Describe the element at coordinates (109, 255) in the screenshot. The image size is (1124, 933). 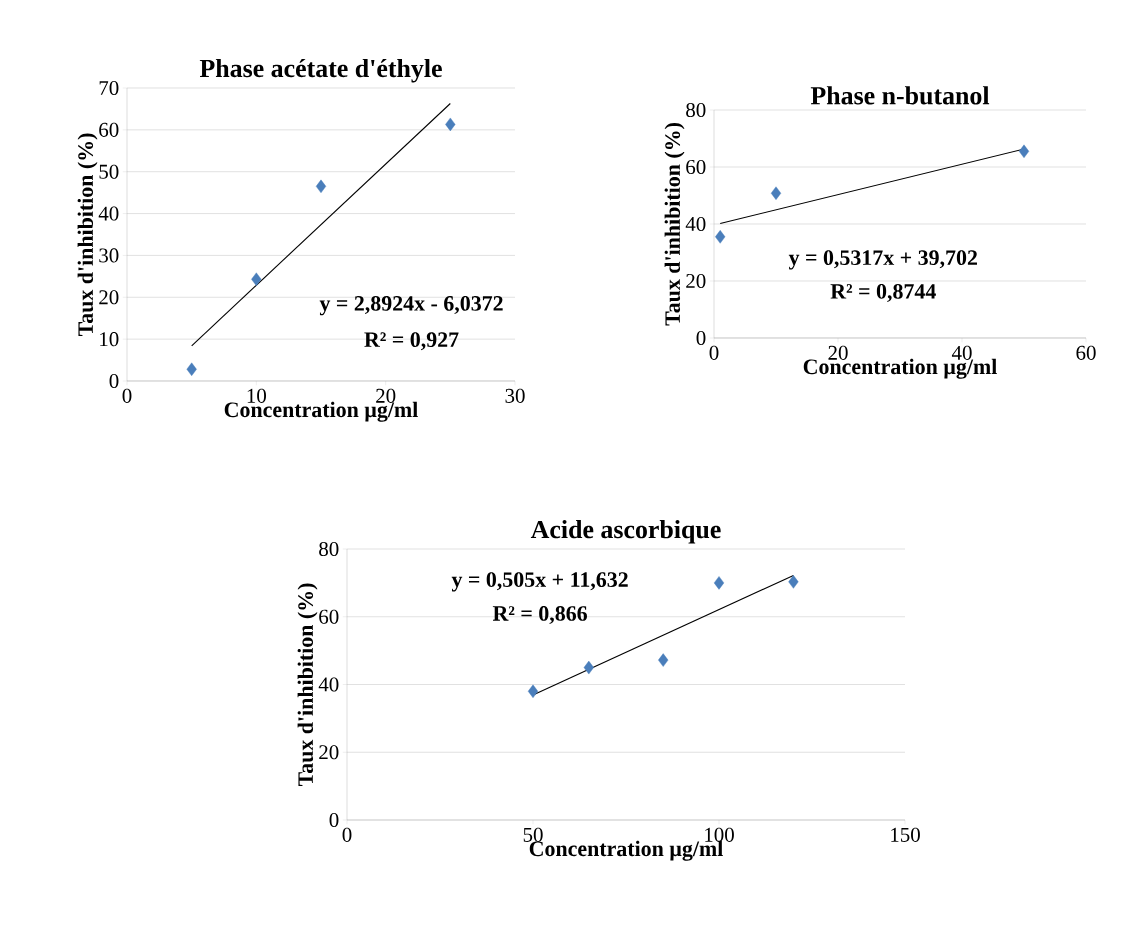
I see `y-tick-label: 30` at that location.